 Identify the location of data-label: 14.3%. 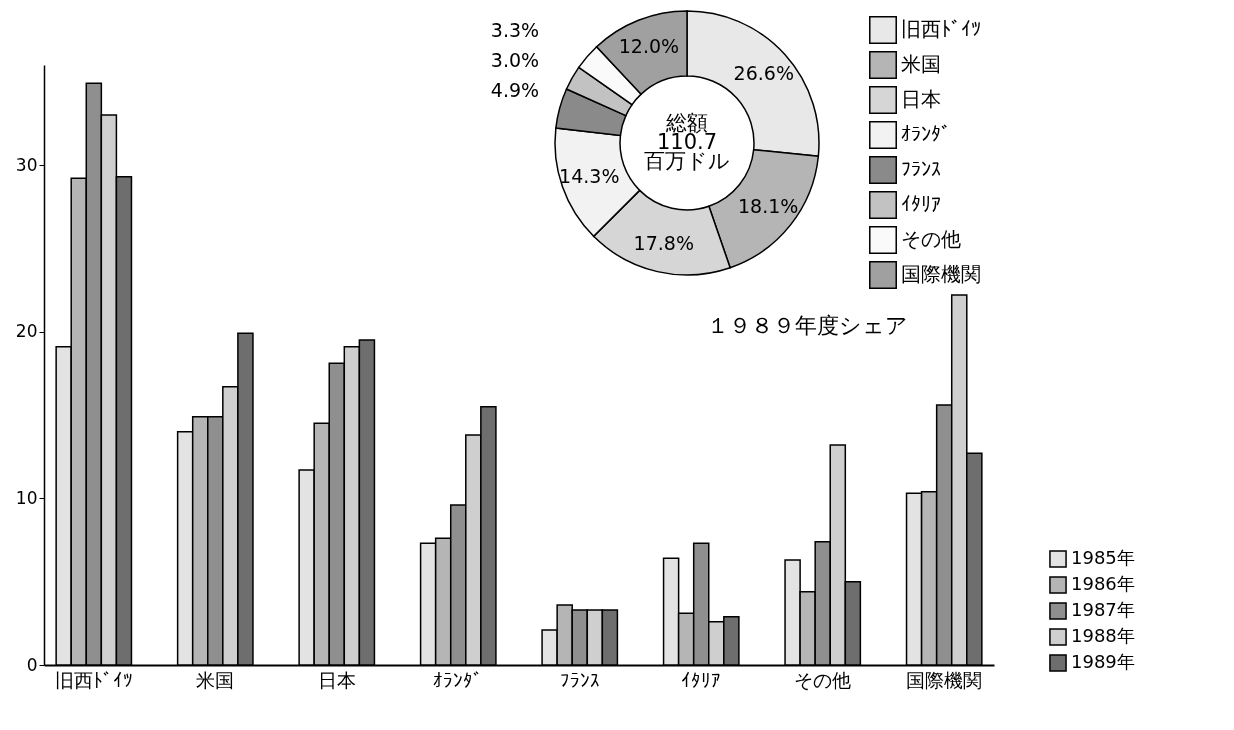
(589, 176).